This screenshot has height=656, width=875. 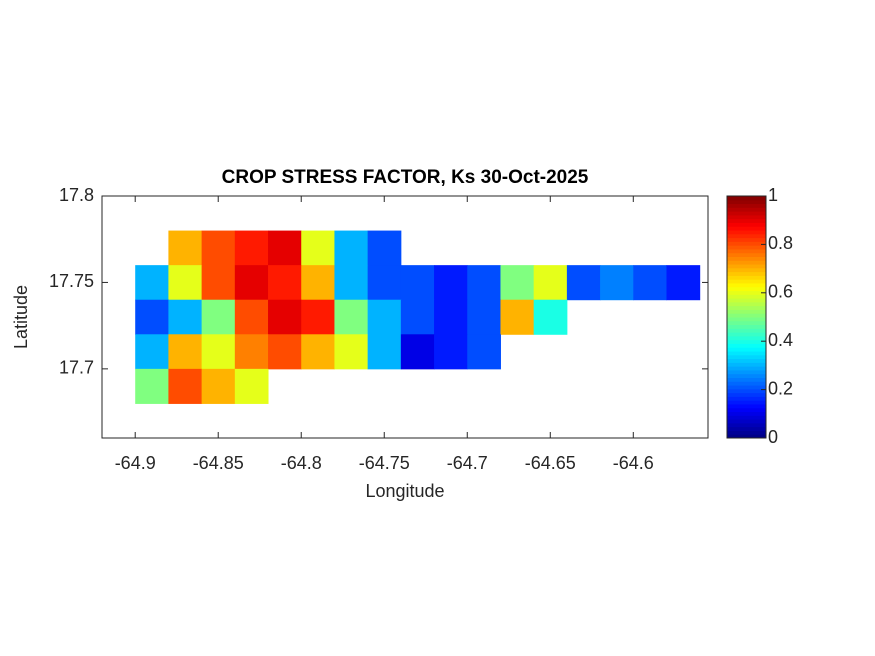 I want to click on x-tick-label: -64.65, so click(x=550, y=463).